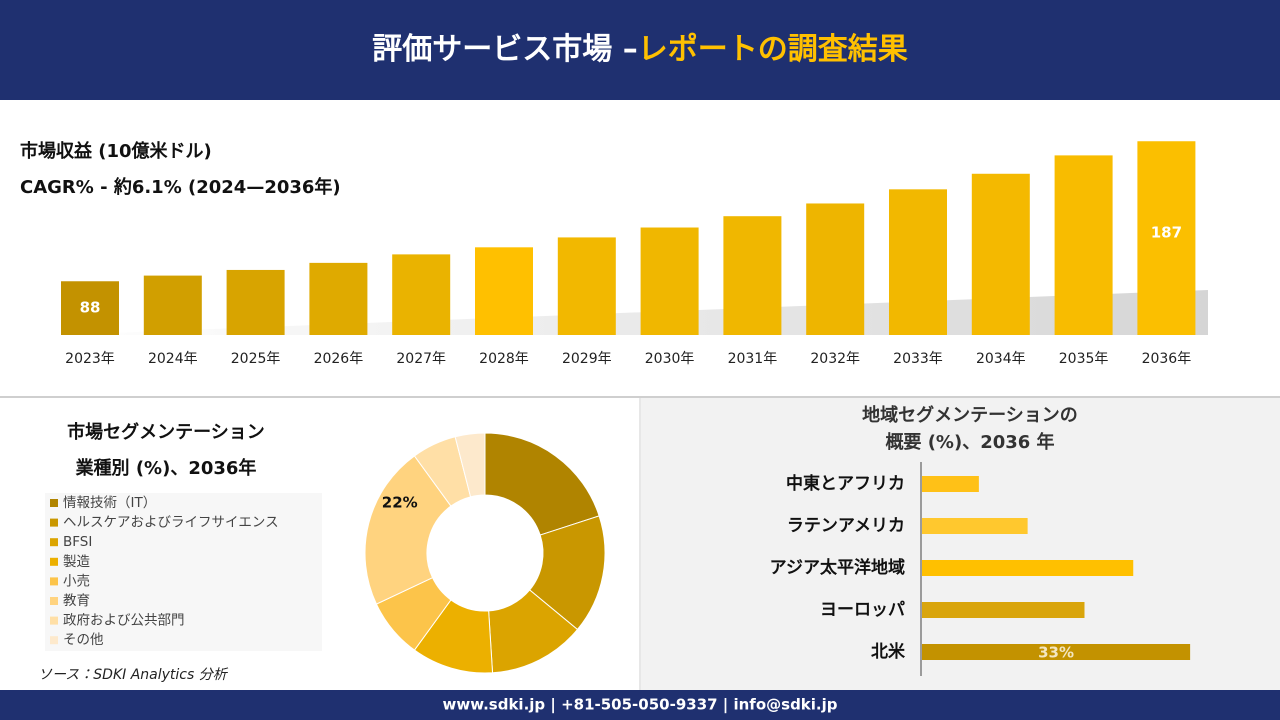  I want to click on x-tick-label: 2031年, so click(753, 359).